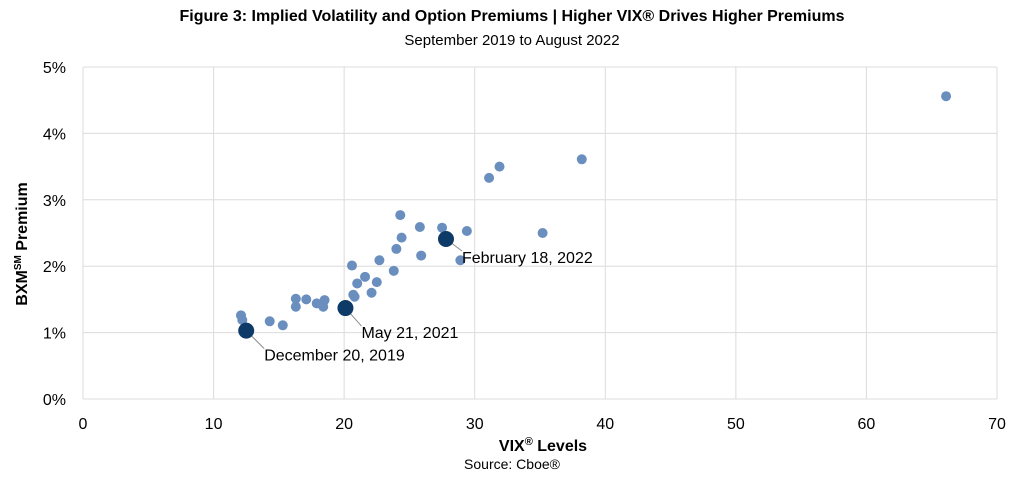 This screenshot has height=480, width=1024. What do you see at coordinates (344, 424) in the screenshot?
I see `x-tick-label: 20` at bounding box center [344, 424].